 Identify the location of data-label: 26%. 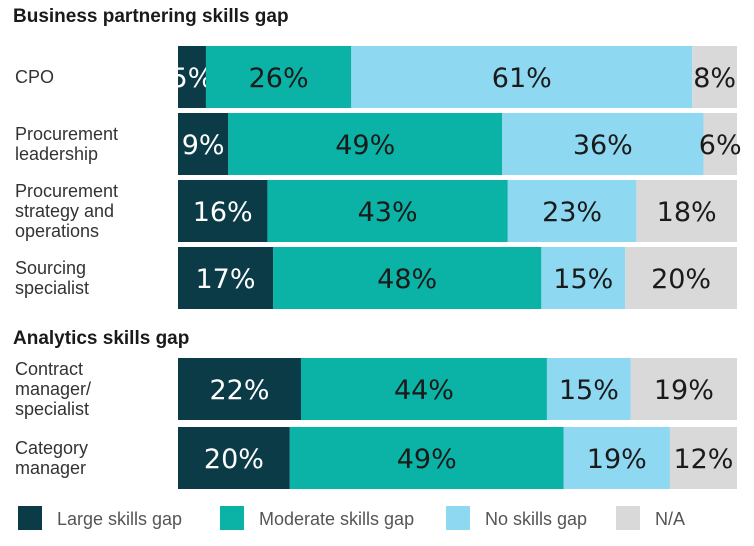
(279, 78).